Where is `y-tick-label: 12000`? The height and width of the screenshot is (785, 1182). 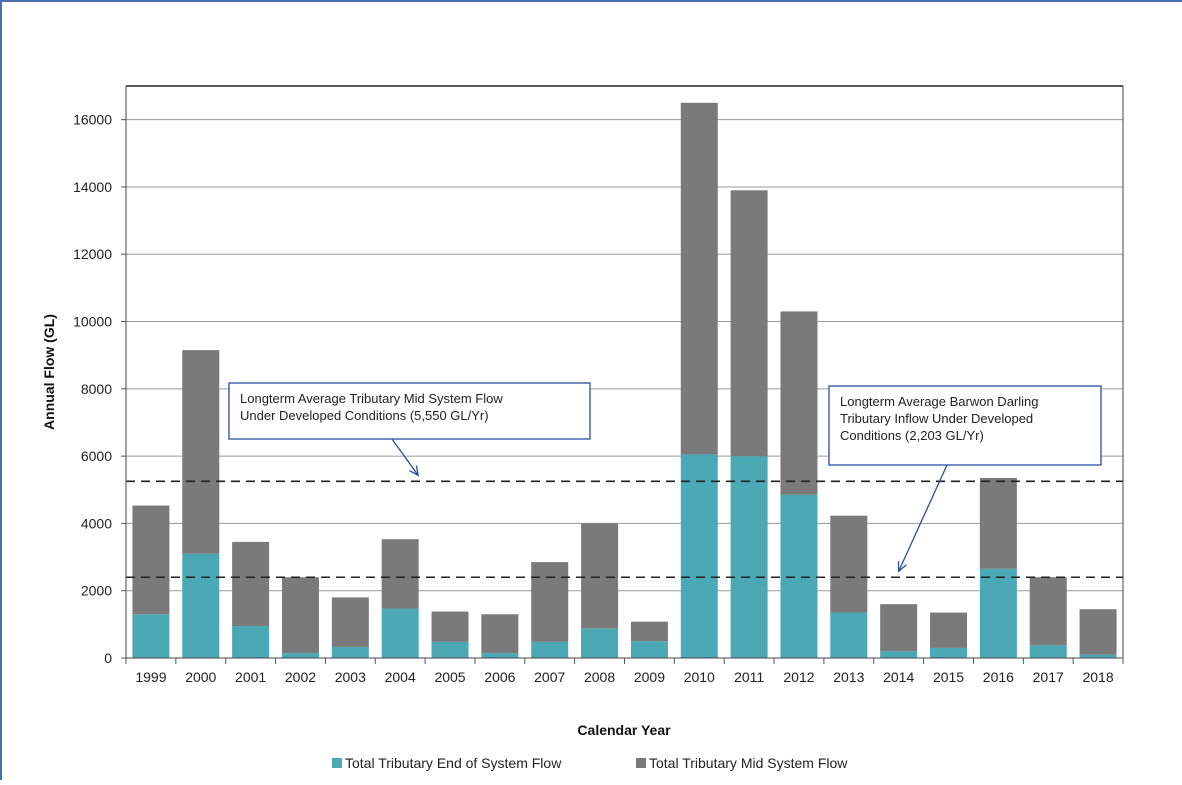 y-tick-label: 12000 is located at coordinates (92, 254).